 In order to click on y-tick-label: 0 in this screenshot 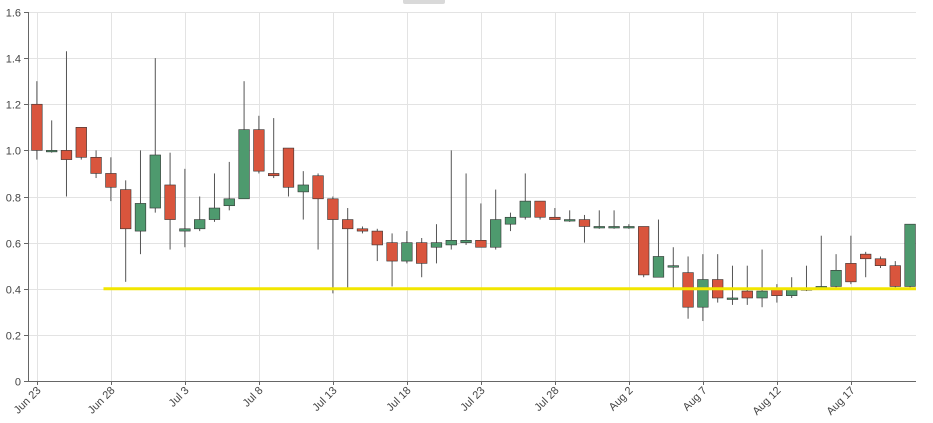, I will do `click(18, 383)`.